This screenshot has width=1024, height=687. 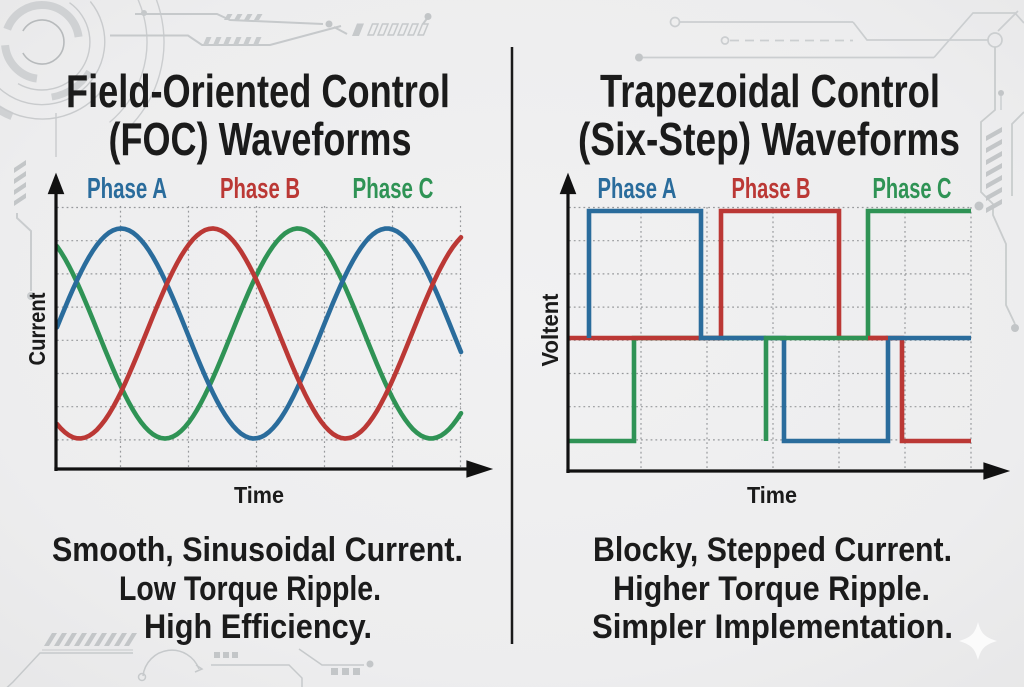 What do you see at coordinates (258, 627) in the screenshot?
I see `svg-text: High Efficiency.` at bounding box center [258, 627].